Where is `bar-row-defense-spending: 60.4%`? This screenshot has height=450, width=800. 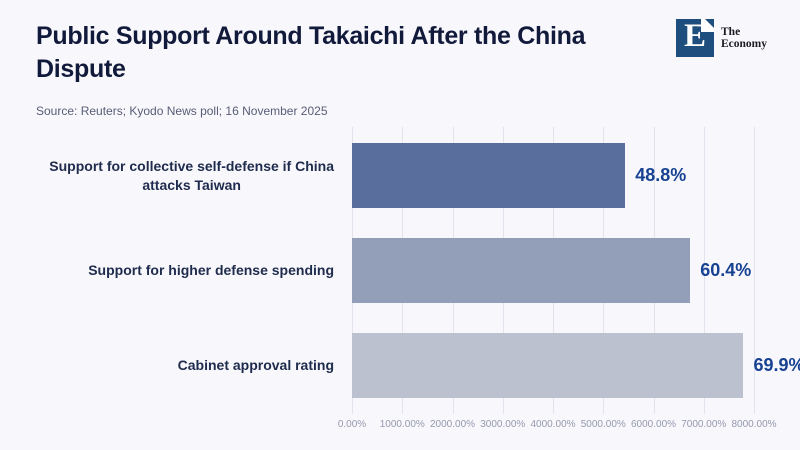 bar-row-defense-spending: 60.4% is located at coordinates (576, 270).